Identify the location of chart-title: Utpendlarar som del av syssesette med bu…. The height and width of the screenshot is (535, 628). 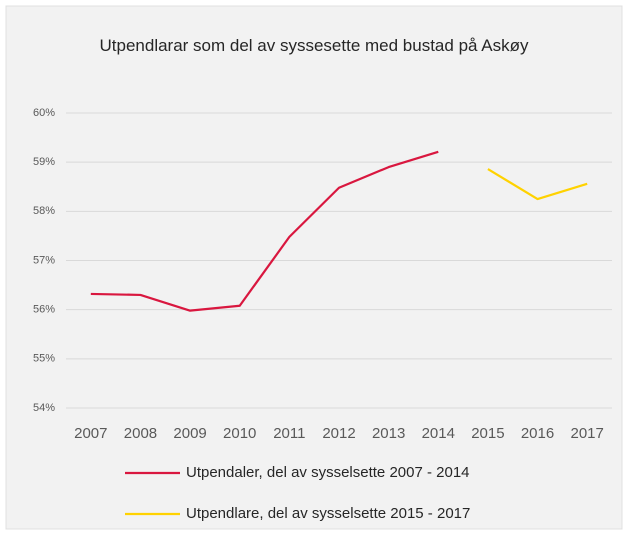
(314, 45).